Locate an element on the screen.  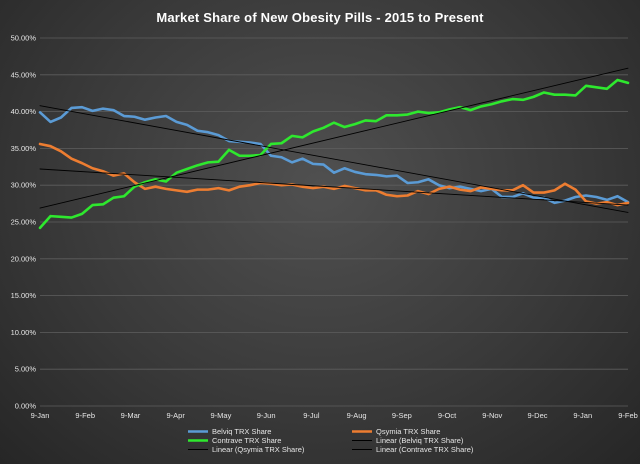
legend-label: Linear (Contrave TRX Share) is located at coordinates (425, 449).